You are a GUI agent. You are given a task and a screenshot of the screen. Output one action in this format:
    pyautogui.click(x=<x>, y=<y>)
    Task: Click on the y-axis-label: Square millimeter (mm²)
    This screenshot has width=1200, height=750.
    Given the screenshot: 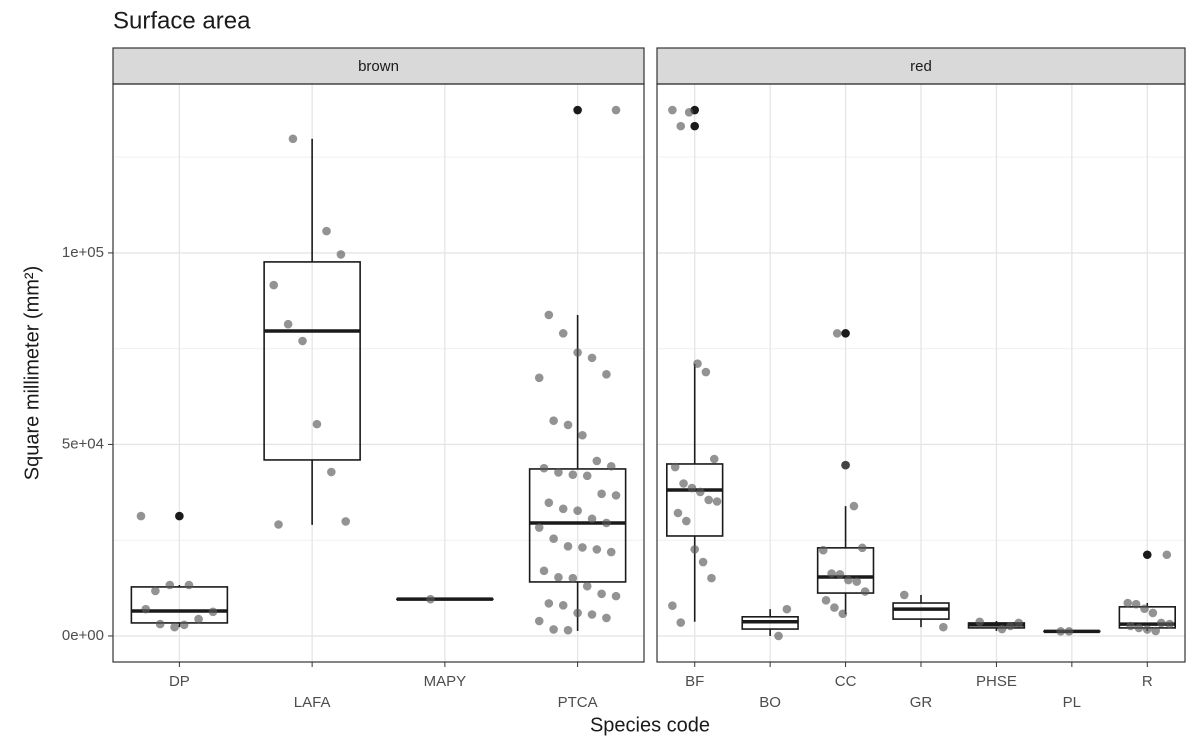 What is the action you would take?
    pyautogui.click(x=32, y=373)
    